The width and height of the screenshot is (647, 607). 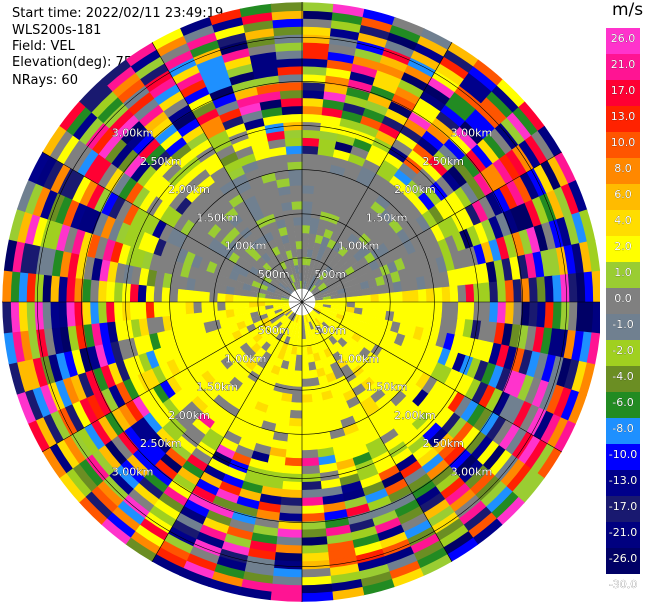 I want to click on colorbar-tick-label: 4.0, so click(x=623, y=220).